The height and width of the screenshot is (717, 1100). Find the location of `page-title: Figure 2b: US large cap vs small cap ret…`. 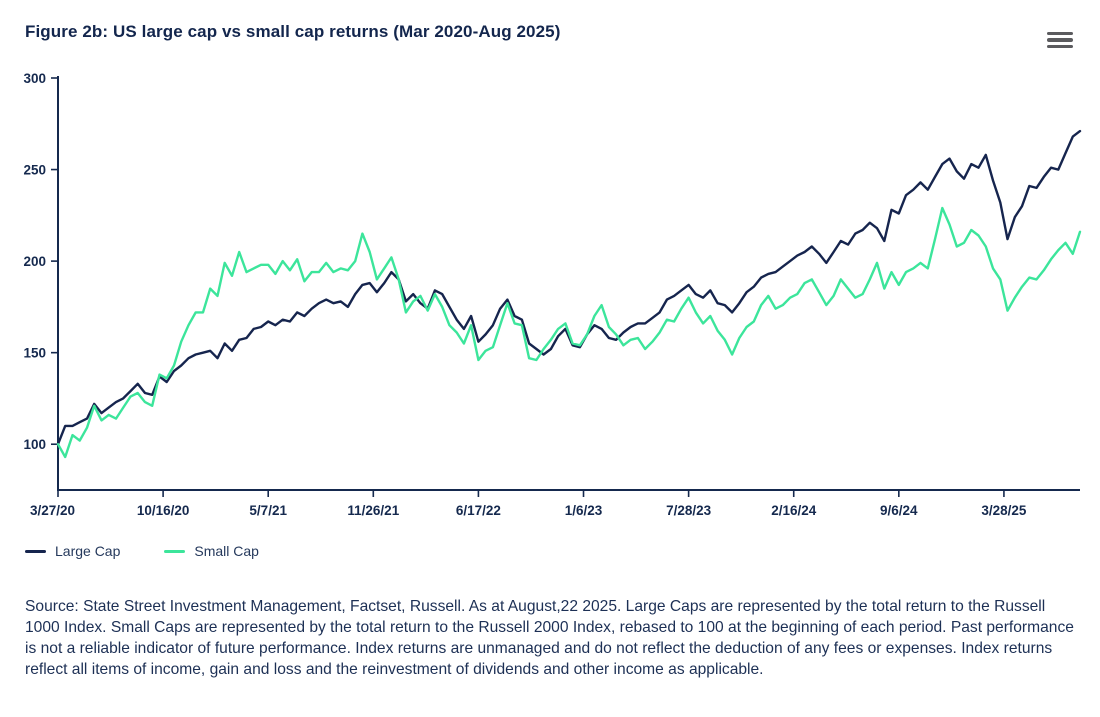

page-title: Figure 2b: US large cap vs small cap ret… is located at coordinates (293, 31).